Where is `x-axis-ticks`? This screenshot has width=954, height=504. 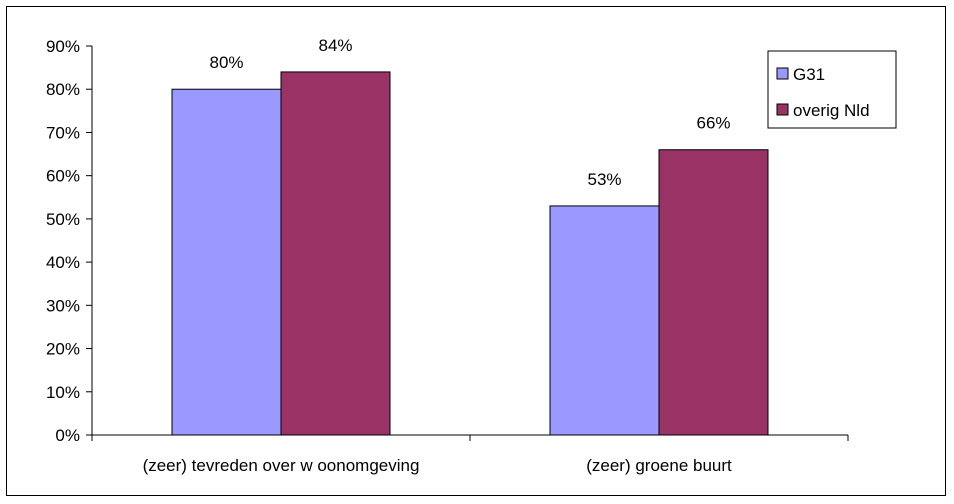
x-axis-ticks is located at coordinates (470, 438).